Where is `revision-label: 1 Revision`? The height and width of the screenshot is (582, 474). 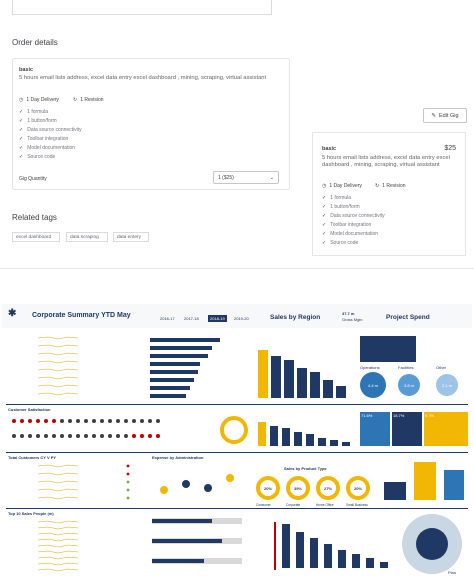
revision-label: 1 Revision is located at coordinates (92, 100).